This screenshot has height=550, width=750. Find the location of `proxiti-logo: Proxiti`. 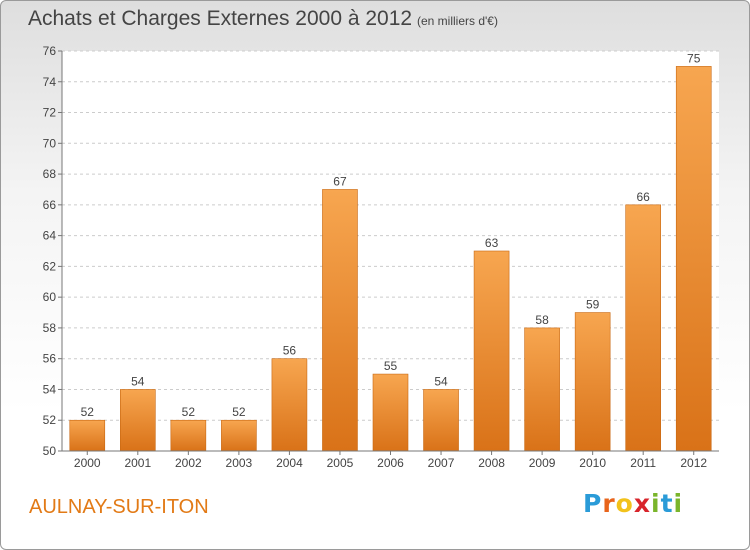

proxiti-logo: Proxiti is located at coordinates (633, 503).